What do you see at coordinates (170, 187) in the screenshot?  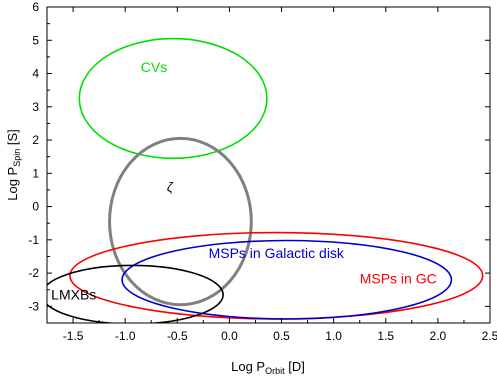 I see `region-zeta-label: ζ` at bounding box center [170, 187].